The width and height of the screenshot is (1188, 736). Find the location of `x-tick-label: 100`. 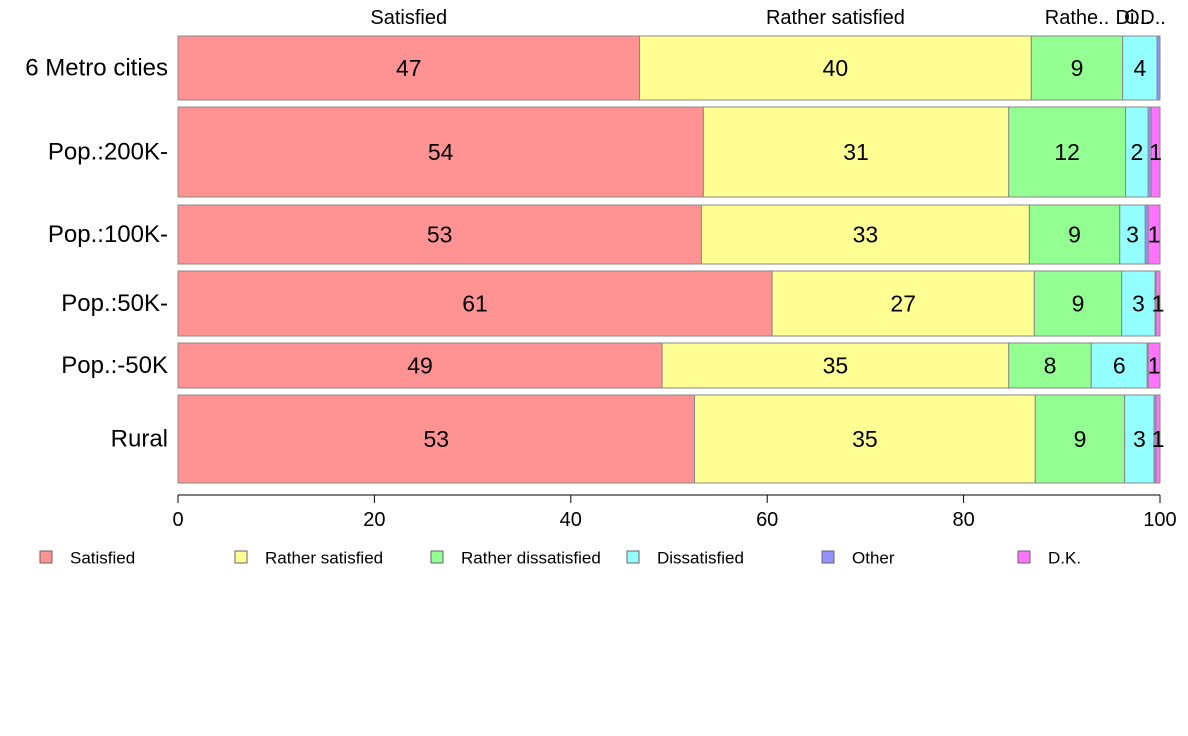

x-tick-label: 100 is located at coordinates (1159, 520).